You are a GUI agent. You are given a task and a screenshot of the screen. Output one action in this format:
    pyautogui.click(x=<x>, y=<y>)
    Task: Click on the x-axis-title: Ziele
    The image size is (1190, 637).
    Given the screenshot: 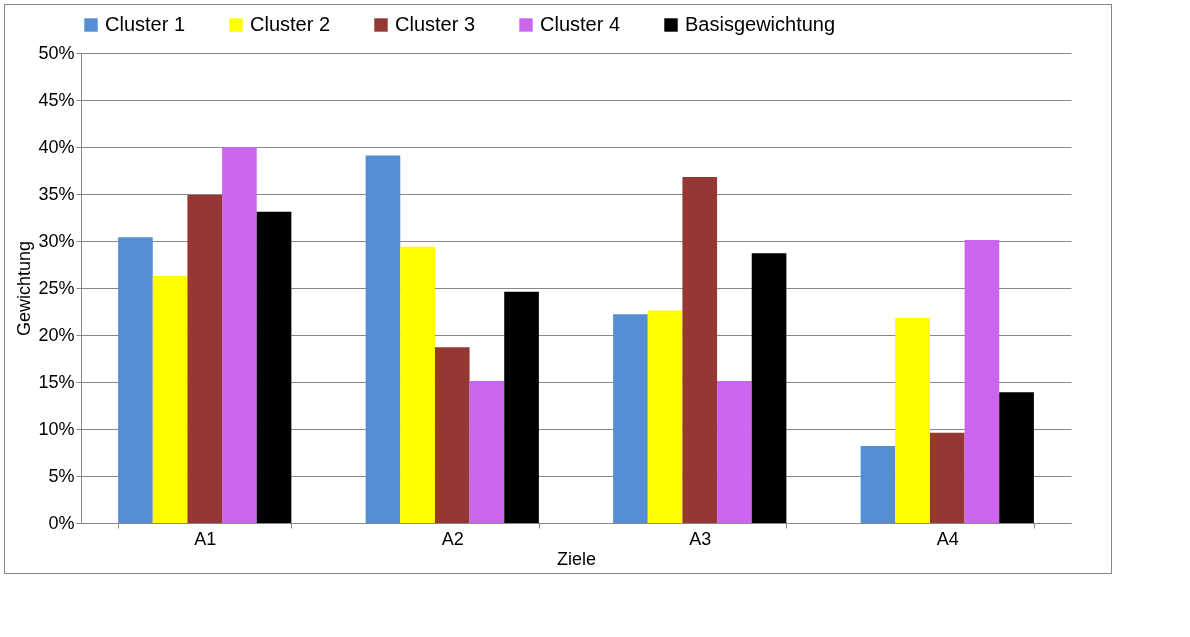 What is the action you would take?
    pyautogui.click(x=576, y=558)
    